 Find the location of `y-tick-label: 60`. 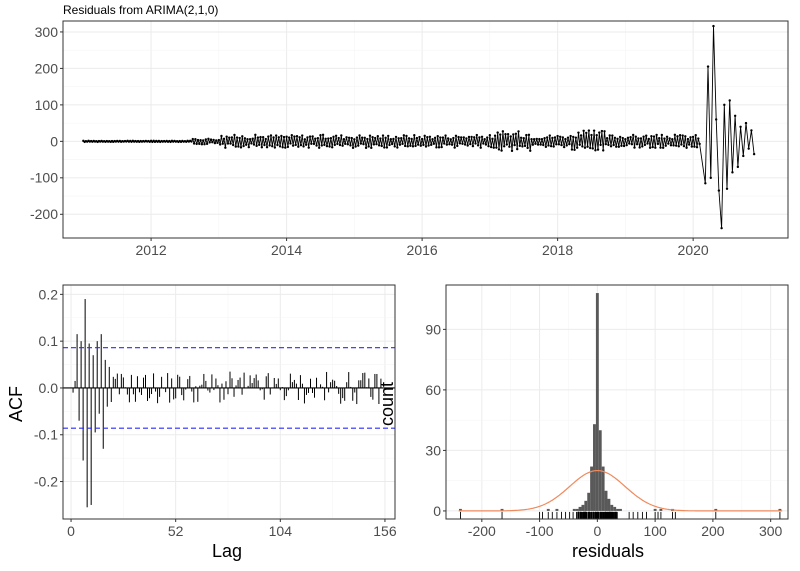

y-tick-label: 60 is located at coordinates (433, 390).